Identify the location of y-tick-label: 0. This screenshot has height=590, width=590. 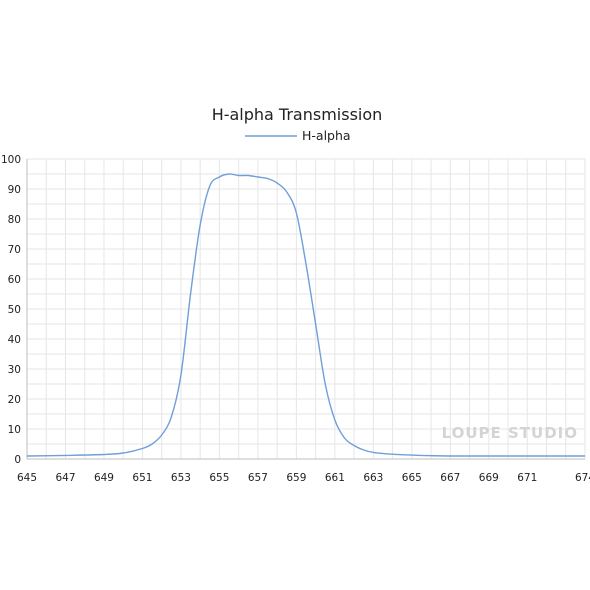
(17, 460).